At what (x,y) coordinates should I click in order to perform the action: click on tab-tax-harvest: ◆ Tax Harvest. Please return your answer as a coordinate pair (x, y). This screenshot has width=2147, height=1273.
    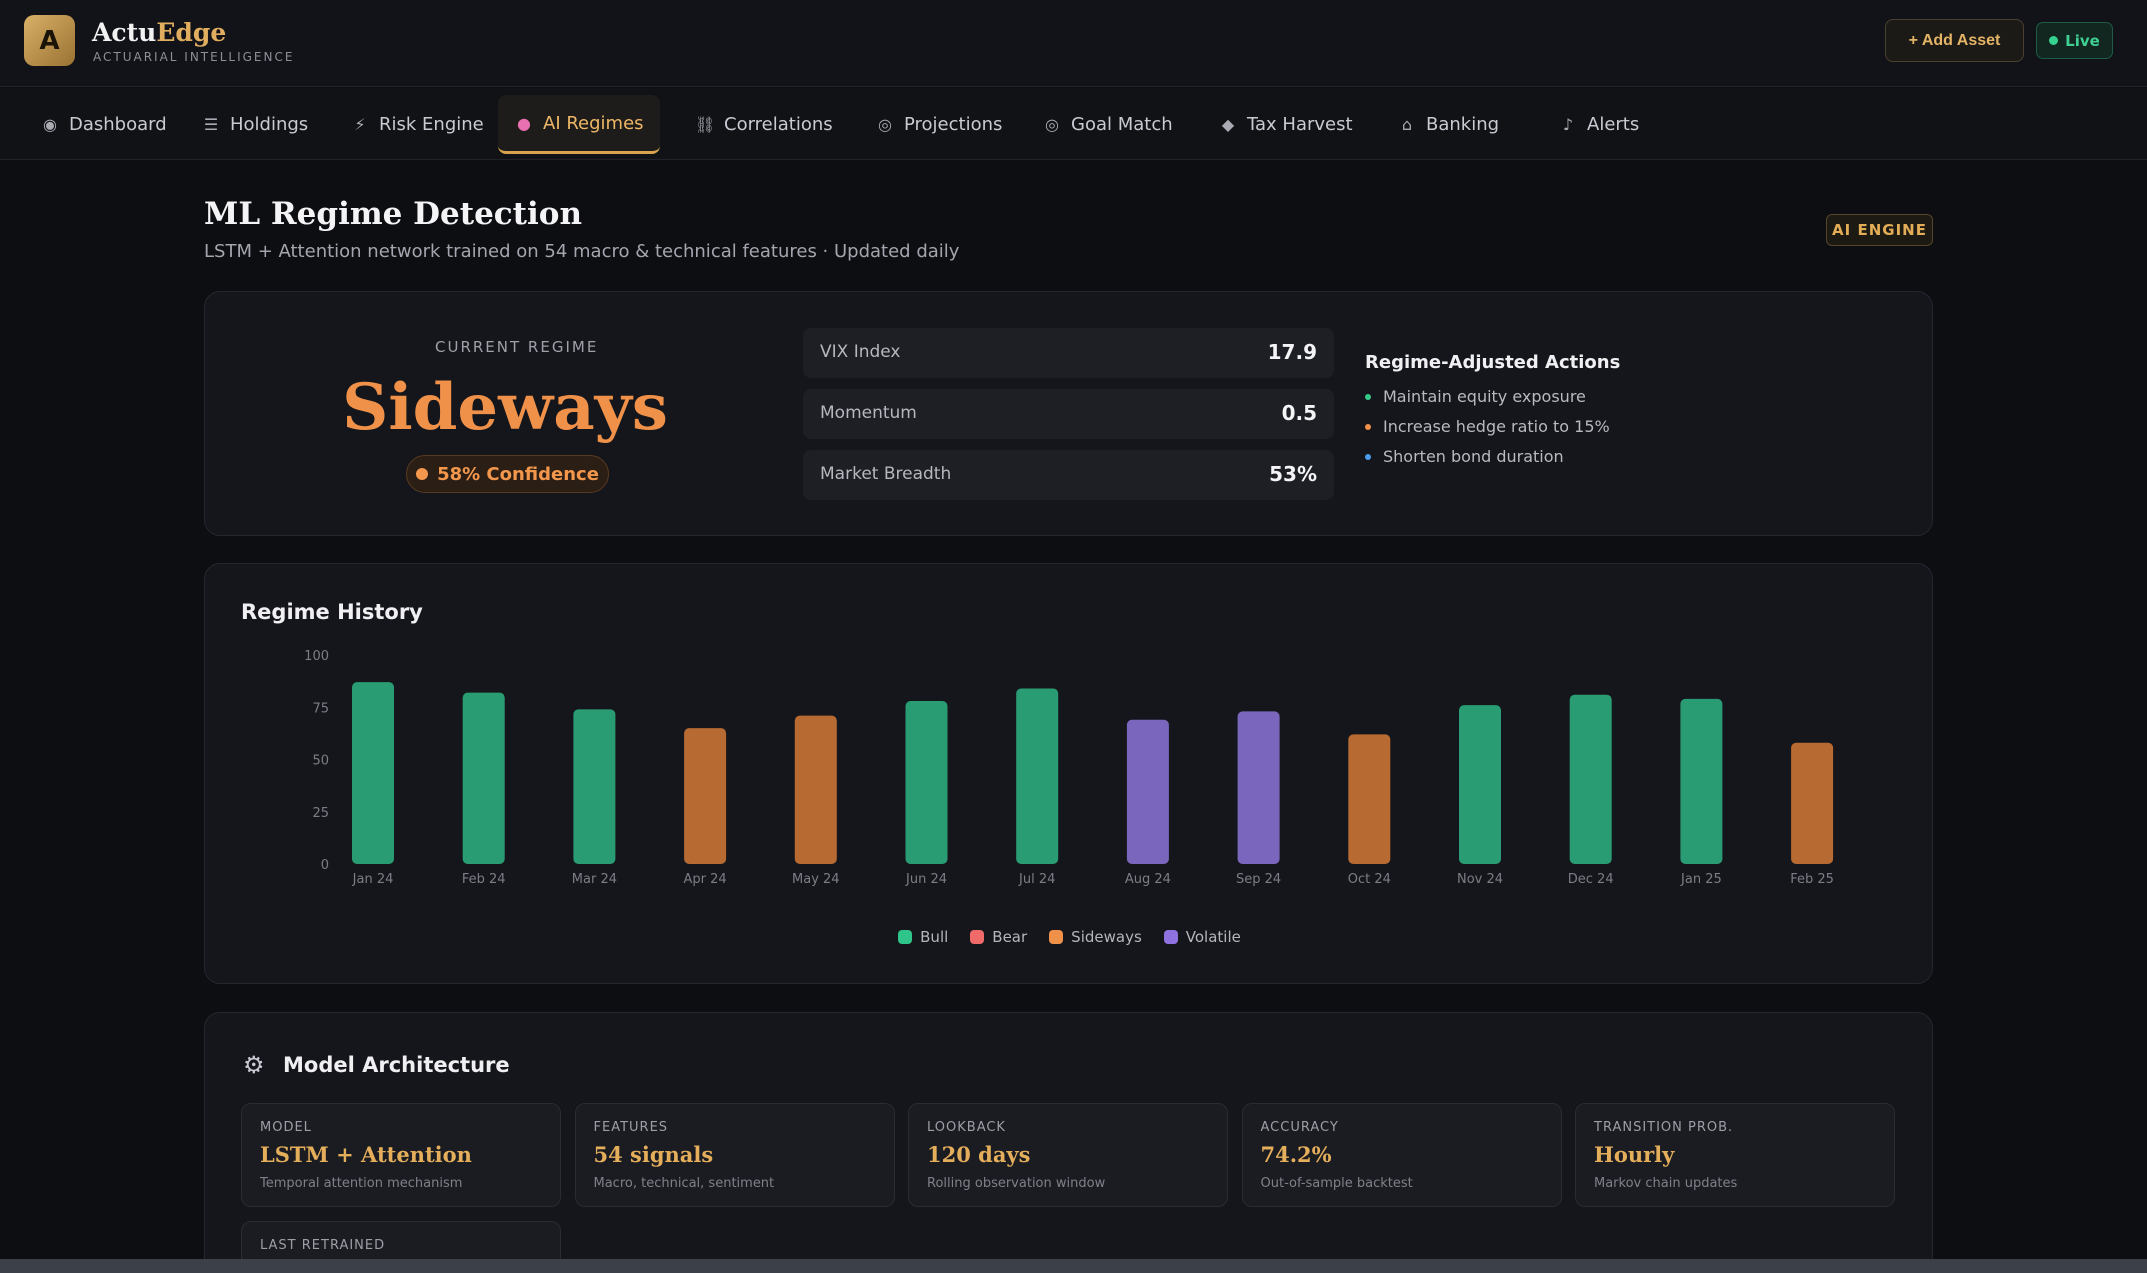
    Looking at the image, I should click on (1285, 124).